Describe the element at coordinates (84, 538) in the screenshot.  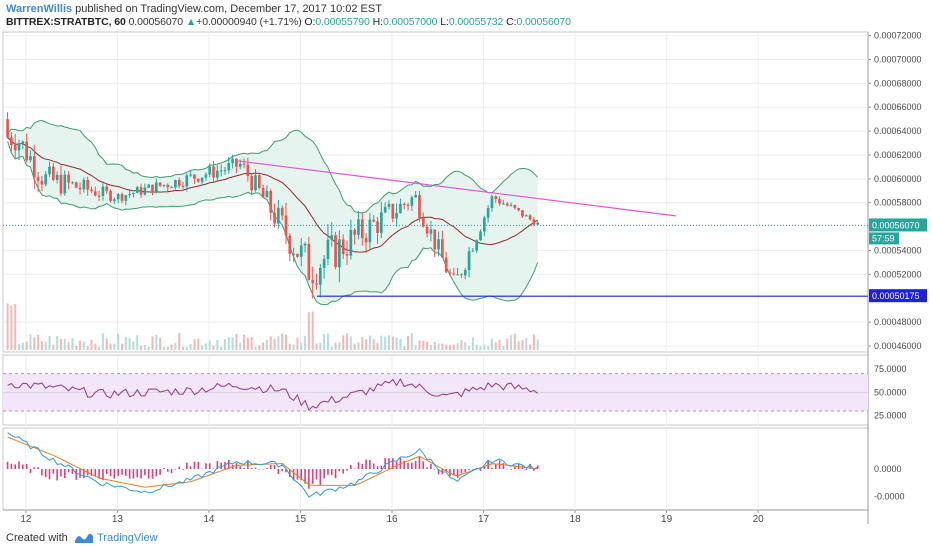
I see `tradingview-logo-icon` at that location.